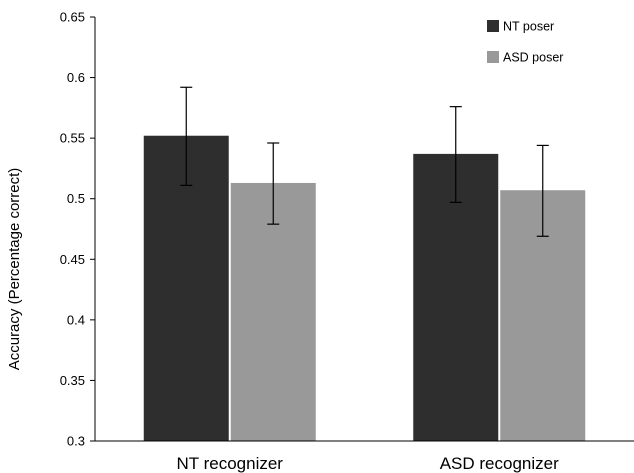 The image size is (634, 473). I want to click on category-label: NT recognizer, so click(230, 463).